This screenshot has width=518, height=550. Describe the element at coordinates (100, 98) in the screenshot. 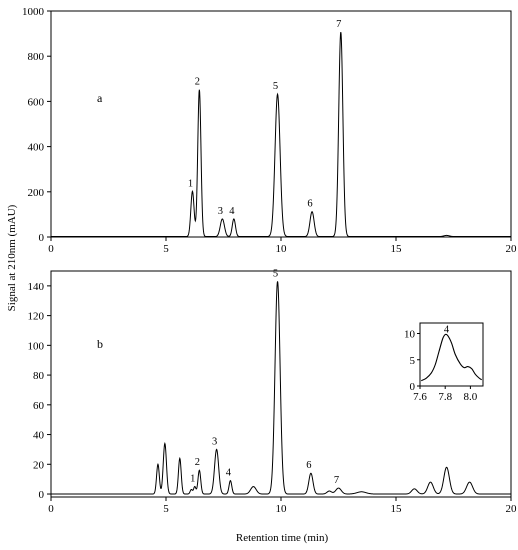

I see `panel-label-a: a` at that location.